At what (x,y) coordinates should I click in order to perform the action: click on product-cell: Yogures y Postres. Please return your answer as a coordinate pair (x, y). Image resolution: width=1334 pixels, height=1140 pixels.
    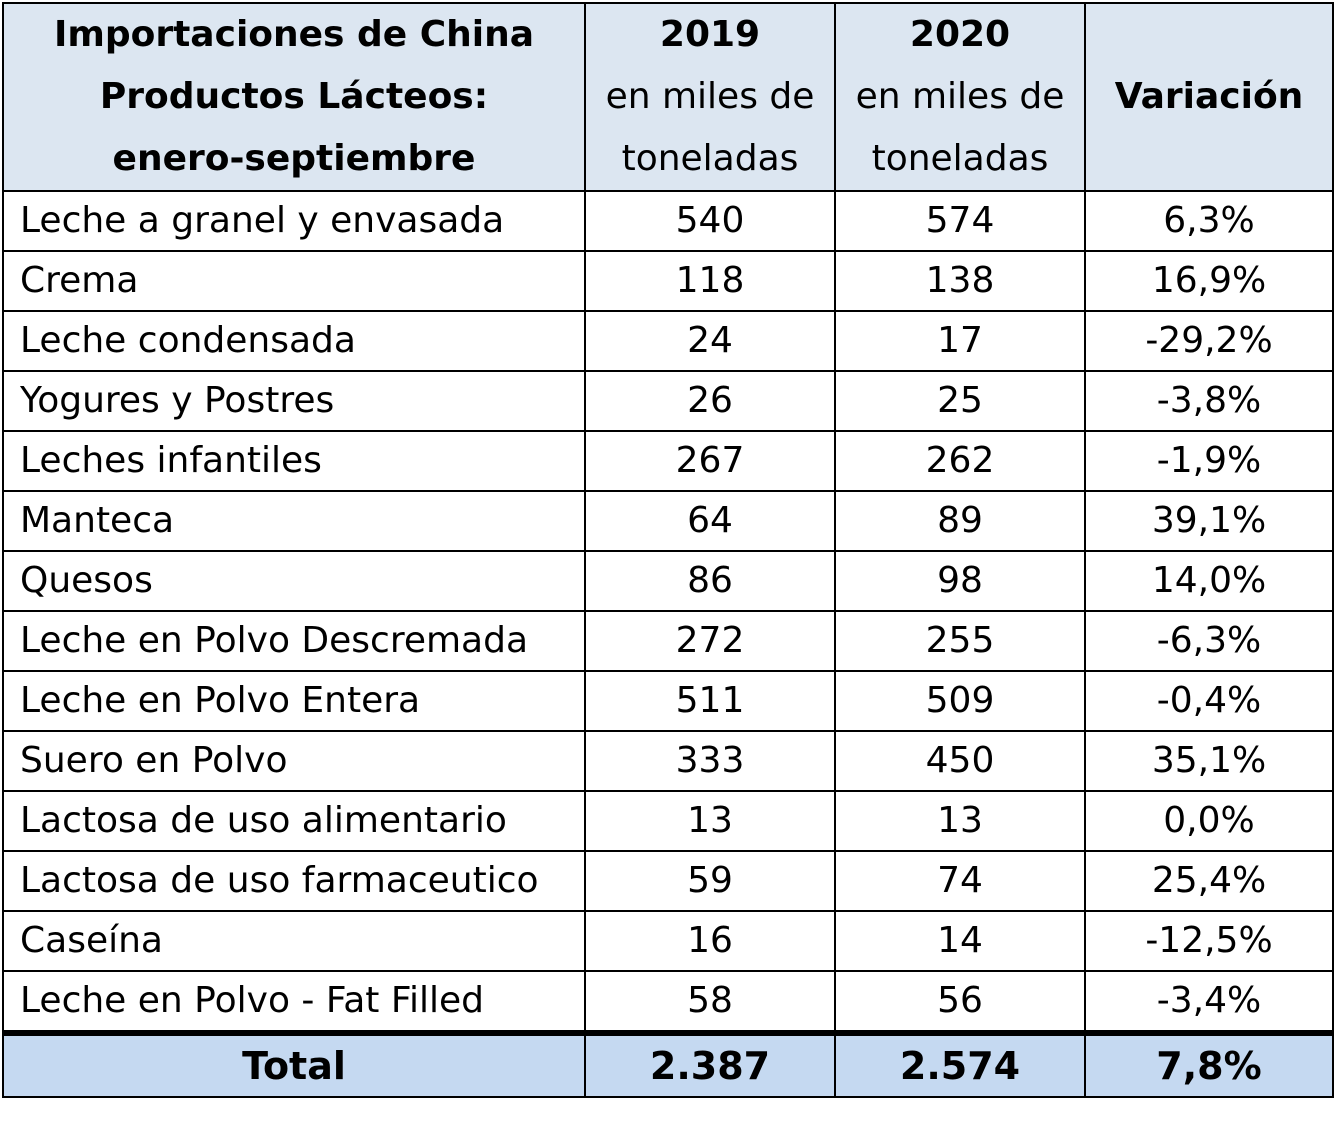
    Looking at the image, I should click on (294, 401).